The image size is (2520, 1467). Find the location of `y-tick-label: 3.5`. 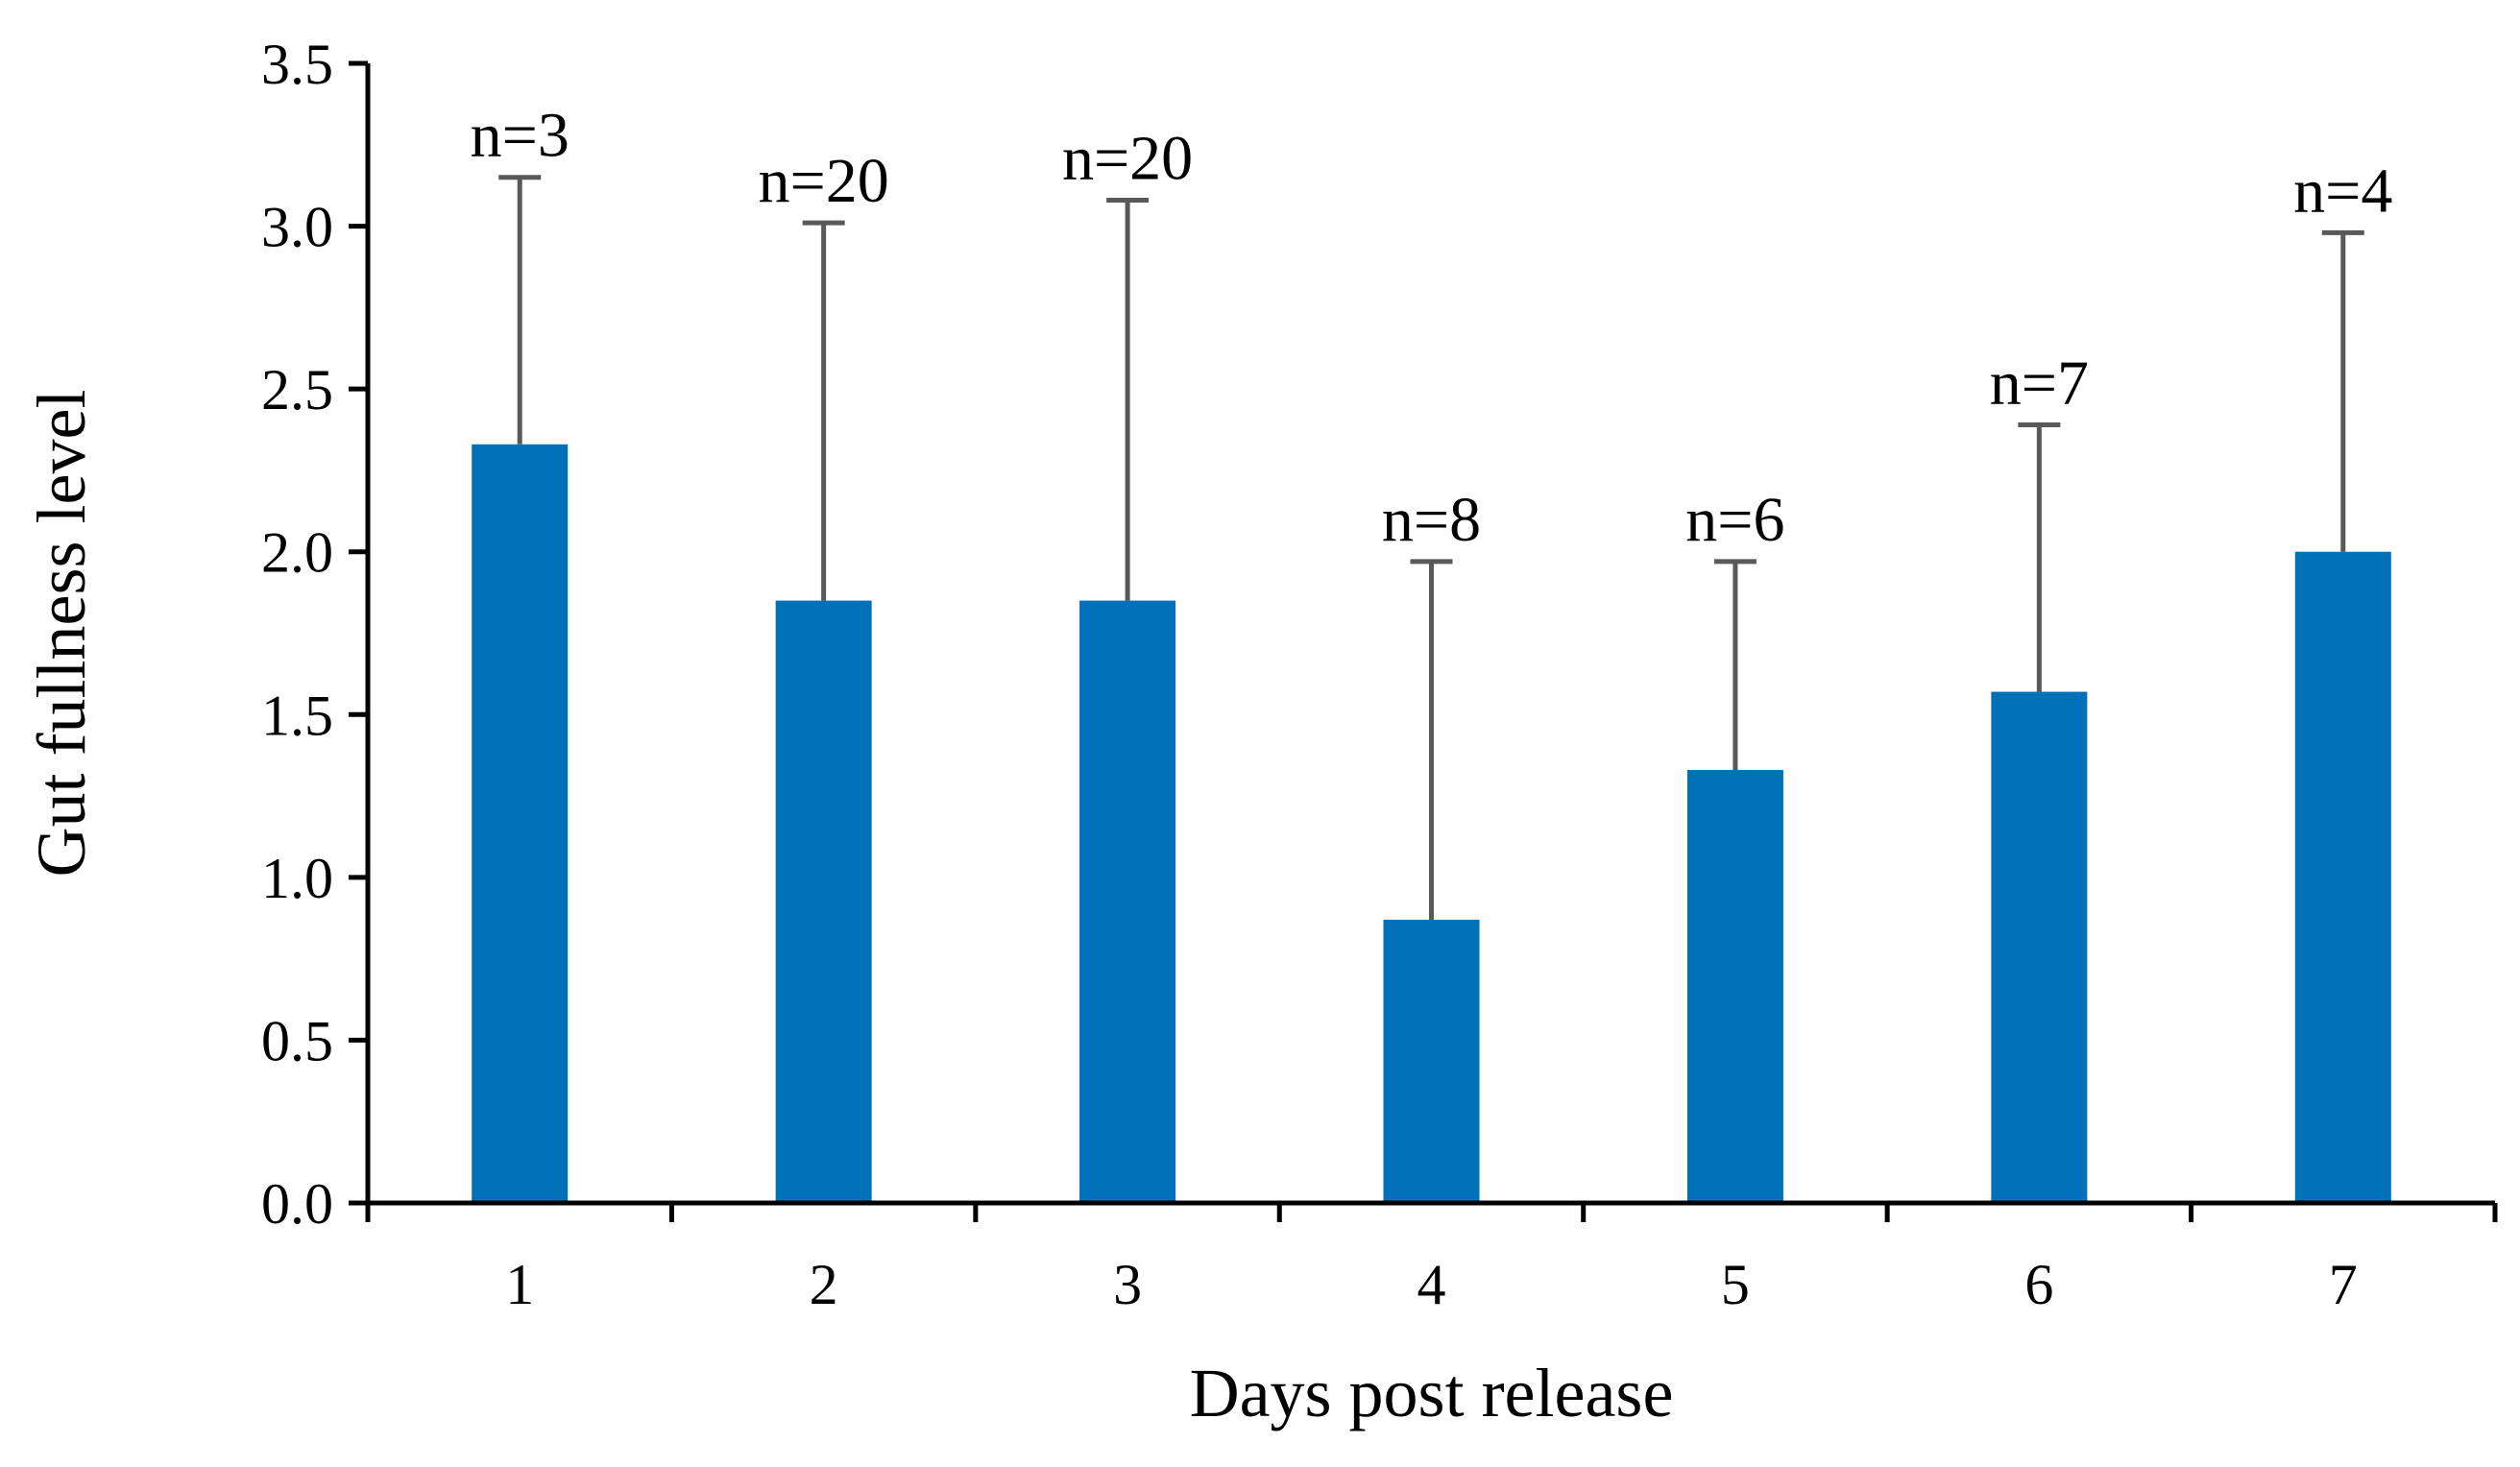

y-tick-label: 3.5 is located at coordinates (297, 64).